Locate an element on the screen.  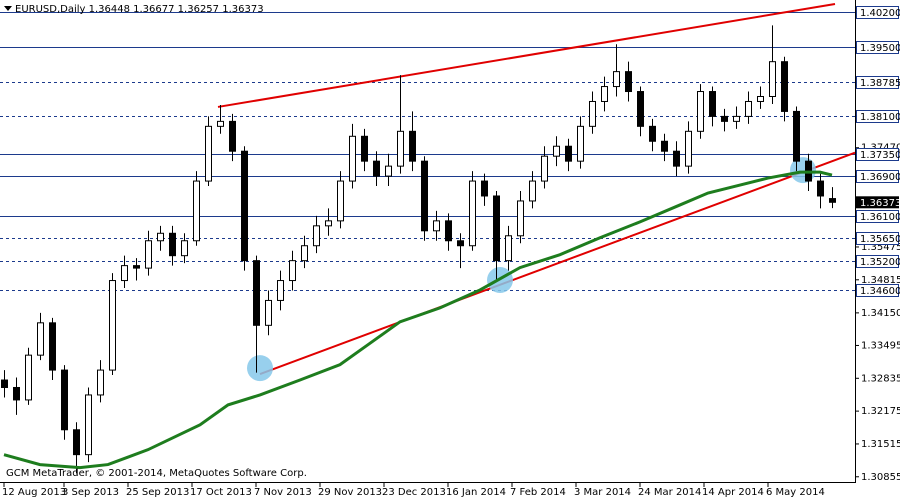
x-tick-label: 25 Sep 2013 is located at coordinates (157, 492).